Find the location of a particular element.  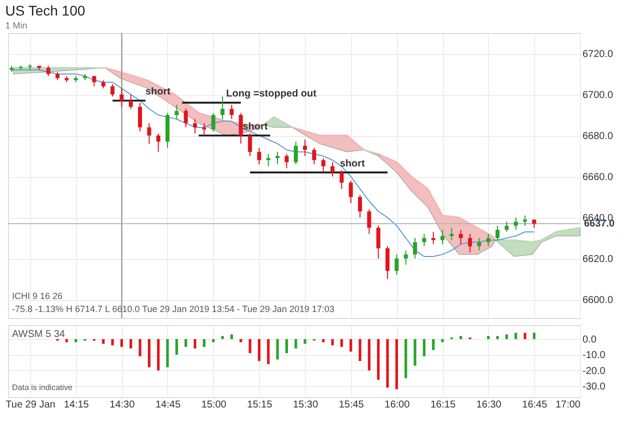

x-tick-label: 16:30 is located at coordinates (489, 405).